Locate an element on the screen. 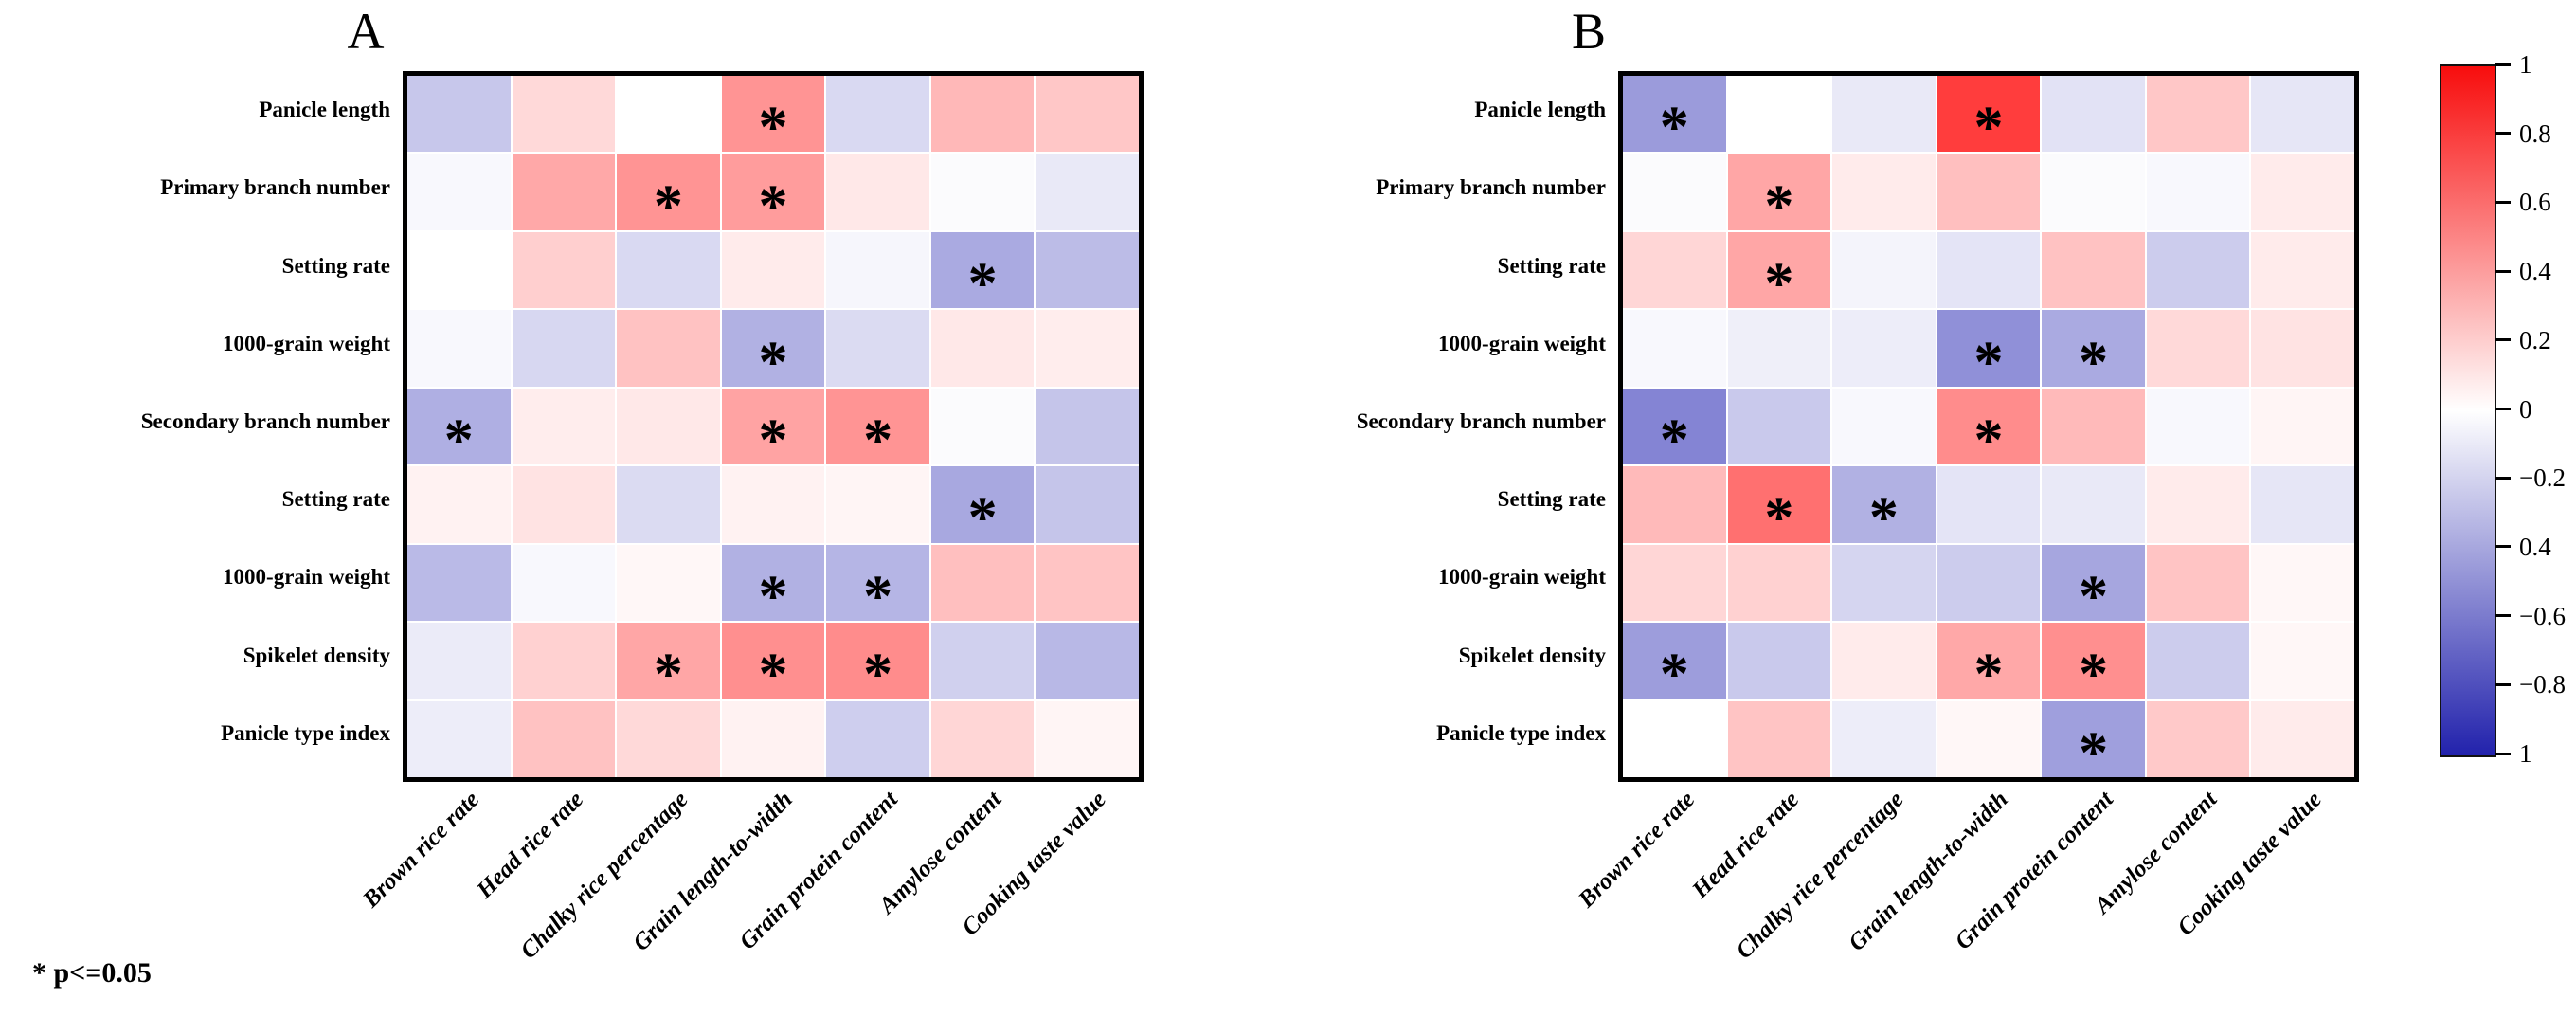  colorbar-tick-label: 0.8 is located at coordinates (2535, 133).